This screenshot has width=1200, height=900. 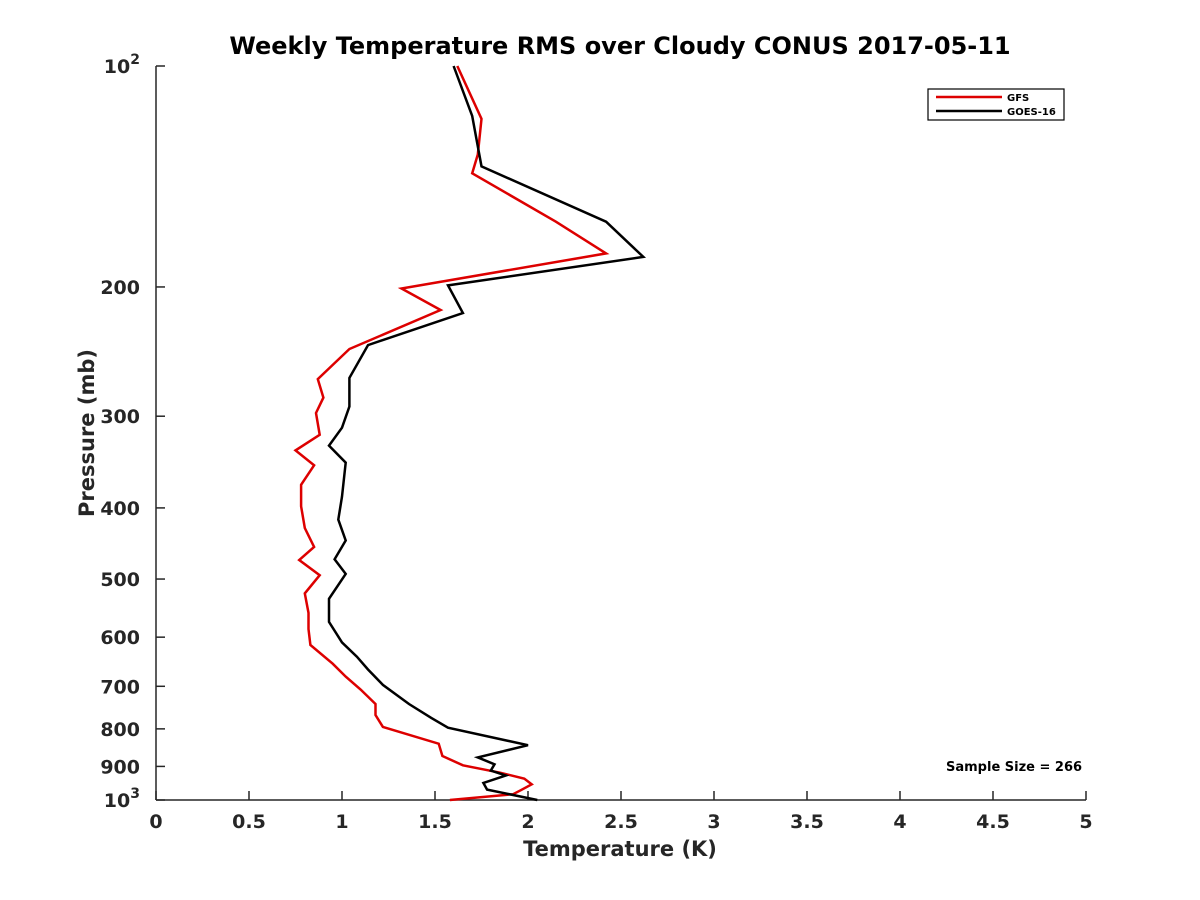 I want to click on y-tick-label: 600, so click(x=120, y=638).